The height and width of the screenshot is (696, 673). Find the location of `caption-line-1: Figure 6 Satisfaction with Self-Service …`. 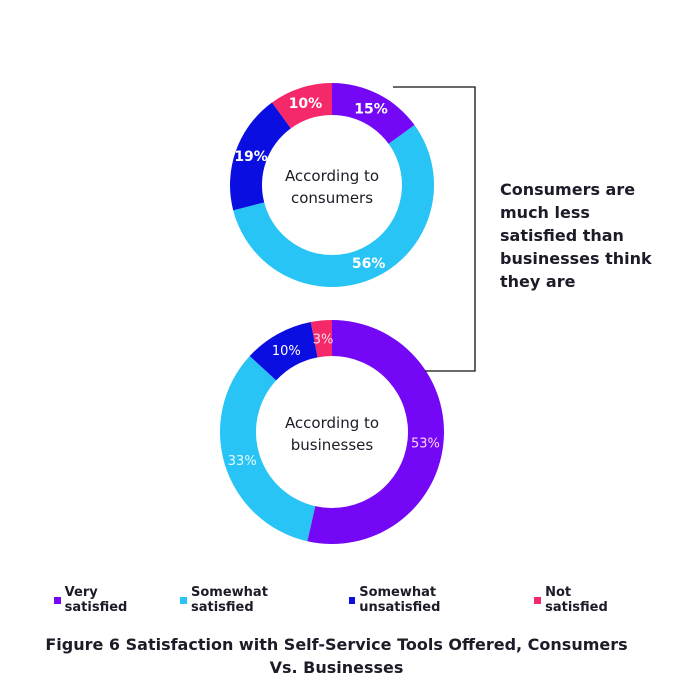

caption-line-1: Figure 6 Satisfaction with Self-Service … is located at coordinates (336, 644).